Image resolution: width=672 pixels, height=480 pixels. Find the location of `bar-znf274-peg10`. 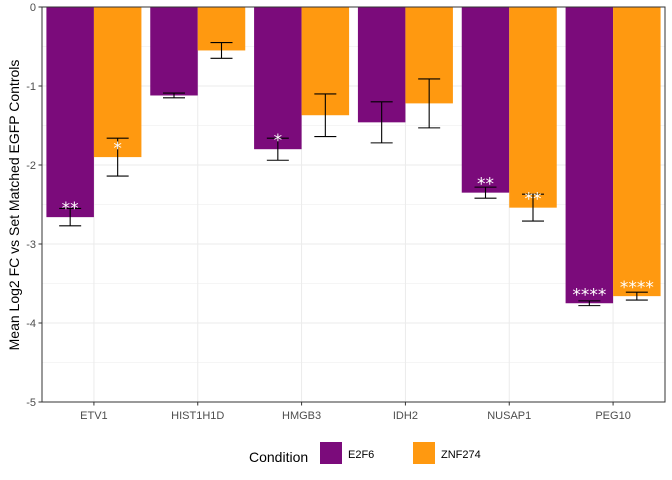

bar-znf274-peg10 is located at coordinates (637, 152).